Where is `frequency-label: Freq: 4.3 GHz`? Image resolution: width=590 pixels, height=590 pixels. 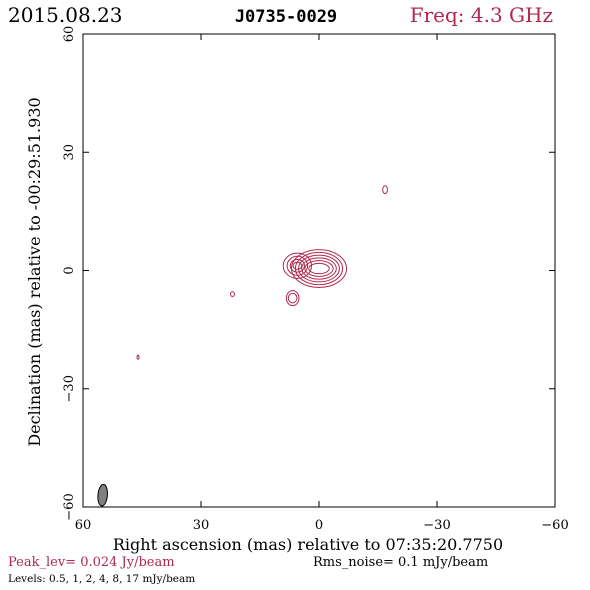 frequency-label: Freq: 4.3 GHz is located at coordinates (481, 15).